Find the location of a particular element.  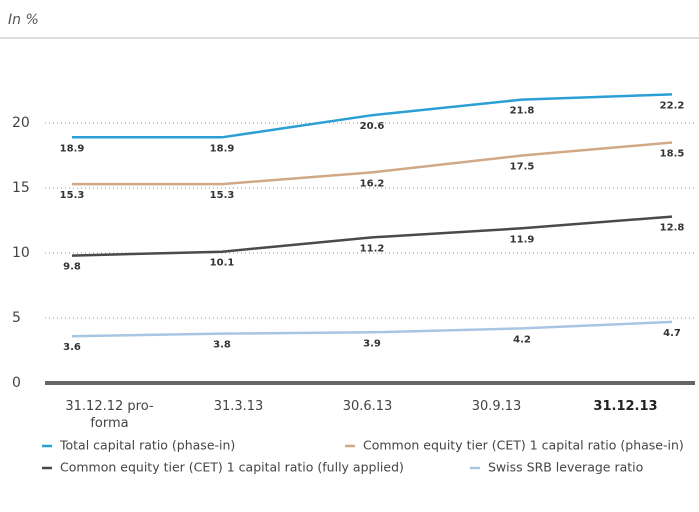

x-tick-label: 31.3.13 is located at coordinates (238, 406).